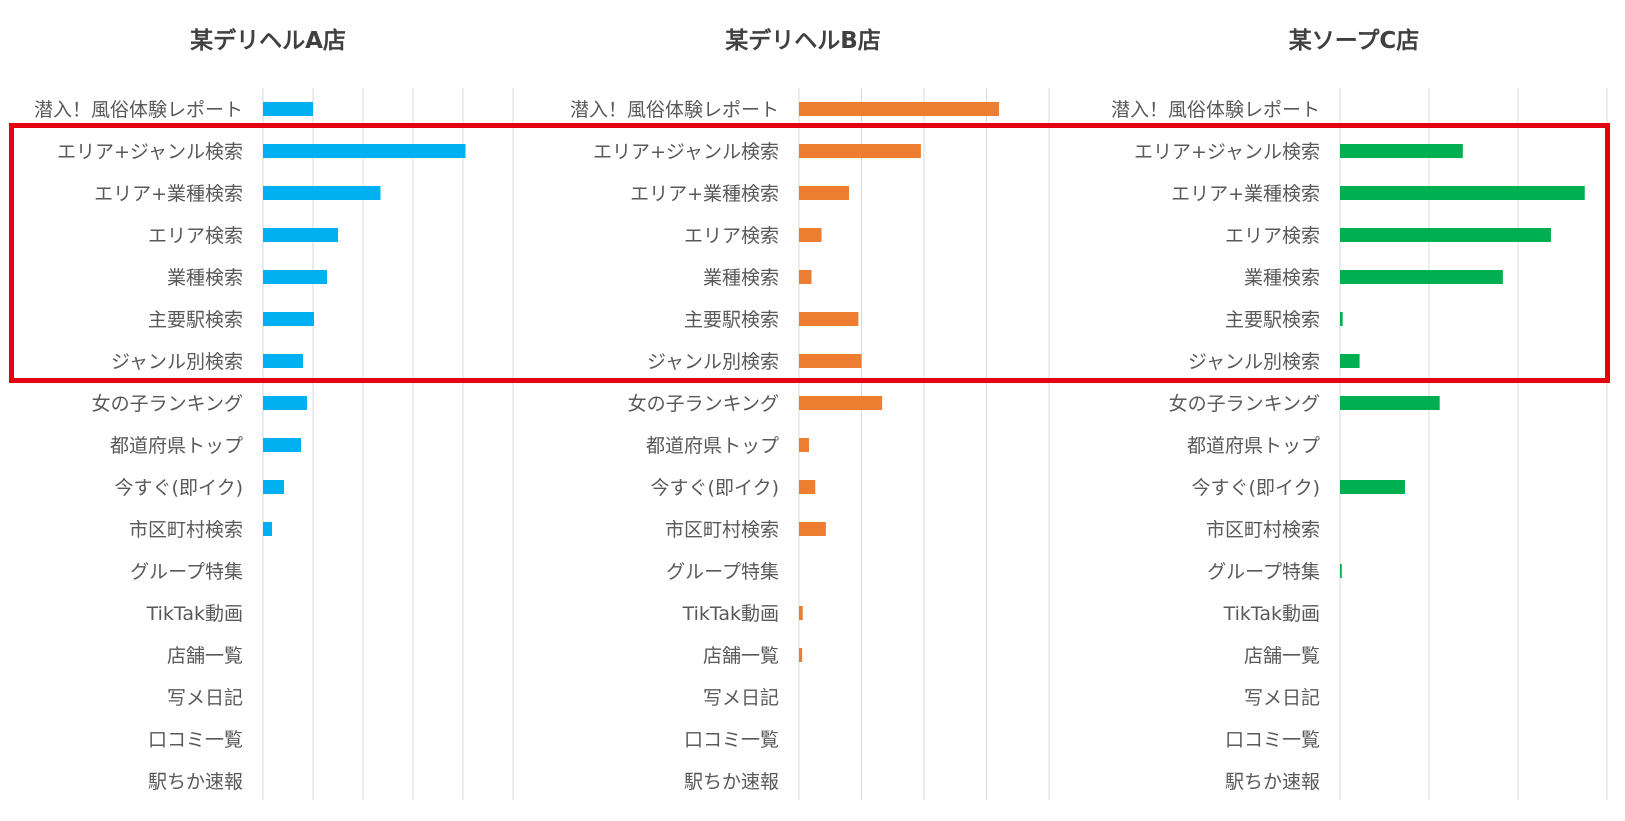 The image size is (1625, 821). Describe the element at coordinates (803, 40) in the screenshot. I see `chart-title: 某デリヘルB店` at that location.